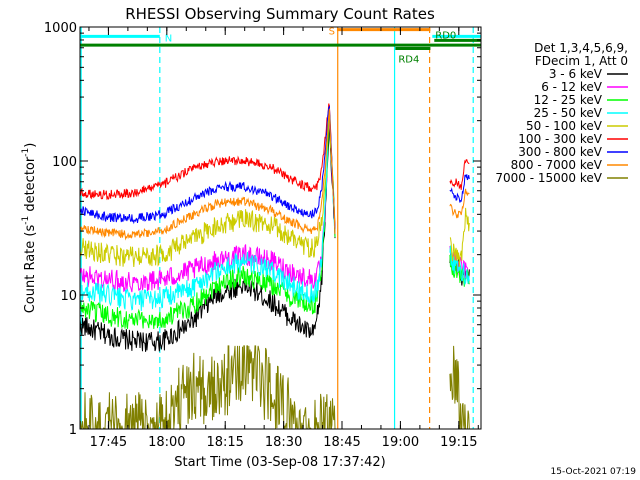 Image resolution: width=640 pixels, height=480 pixels. What do you see at coordinates (30, 186) in the screenshot?
I see `y-axis-label-part2: detector` at bounding box center [30, 186].